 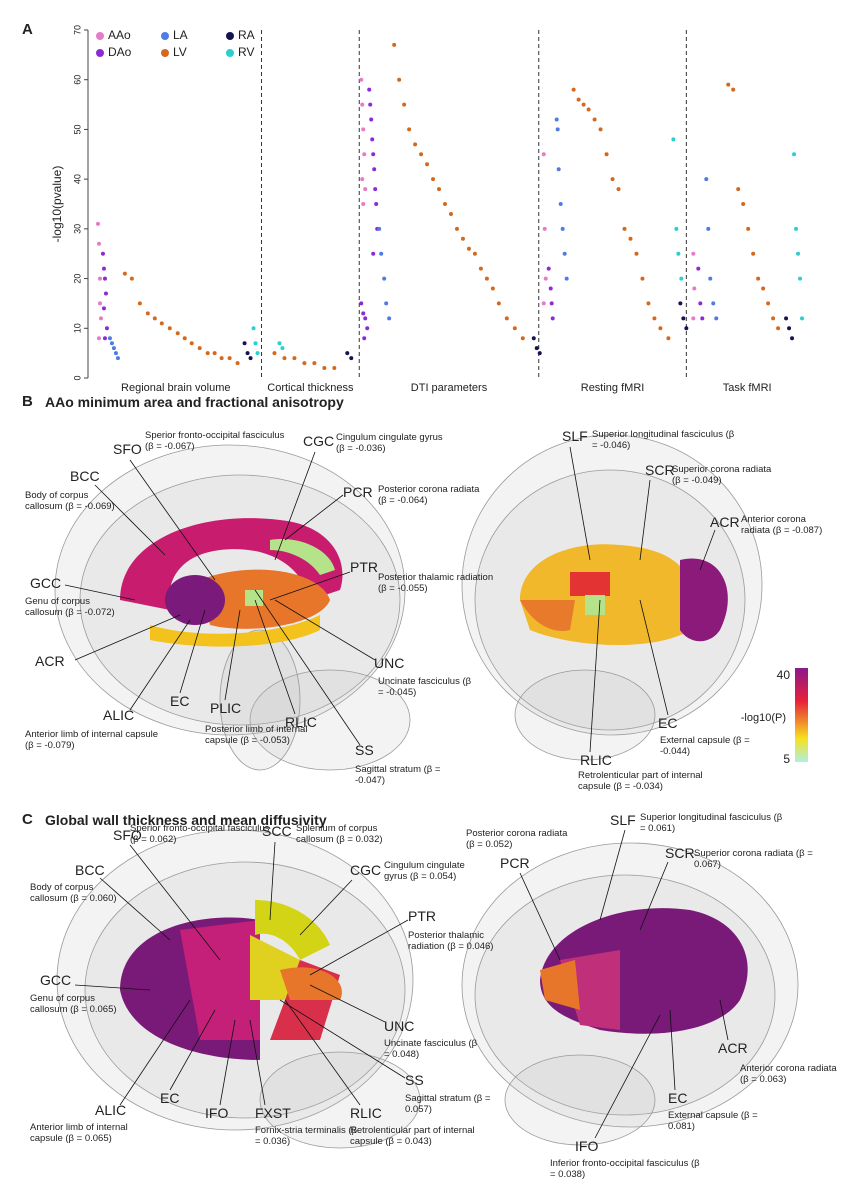 What do you see at coordinates (613, 388) in the screenshot?
I see `group-label: Resting fMRI` at bounding box center [613, 388].